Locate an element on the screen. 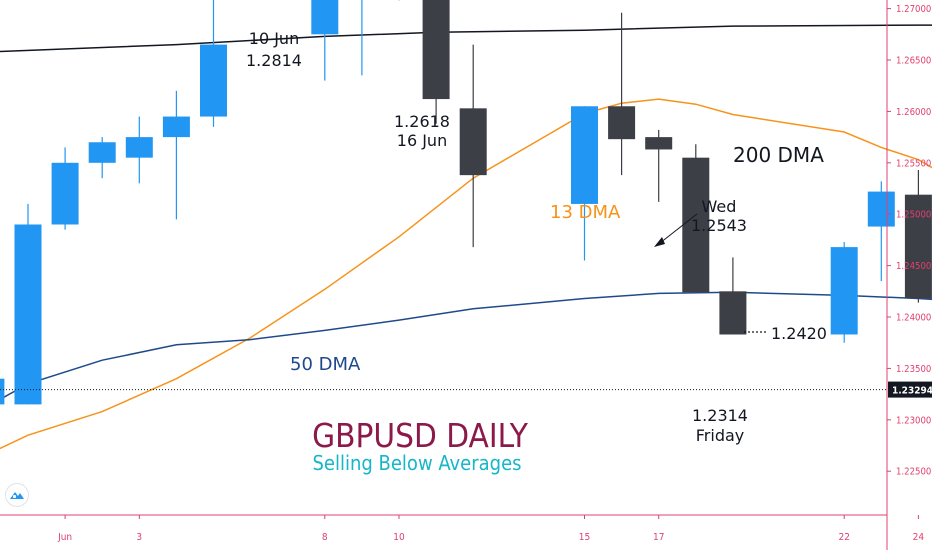 This screenshot has height=550, width=932. time-axis: Jun38101517222429Jul is located at coordinates (466, 528).